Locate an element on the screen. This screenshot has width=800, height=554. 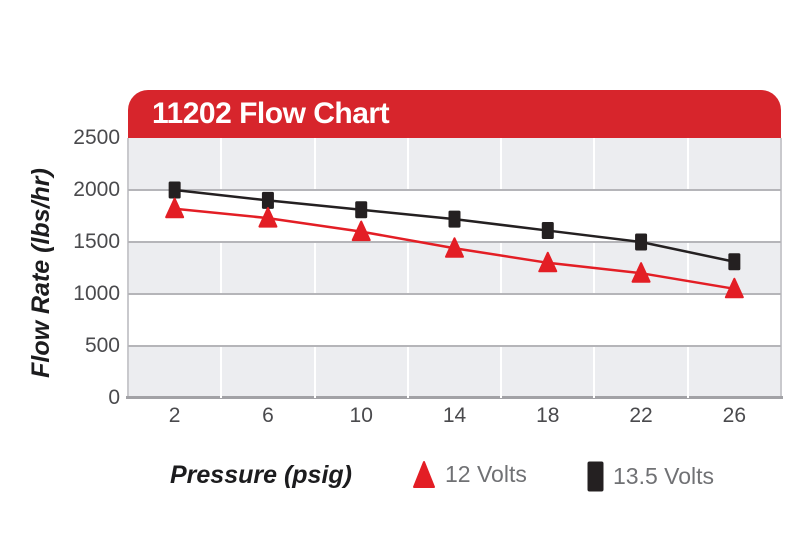
y-tick-label: 0 is located at coordinates (114, 397).